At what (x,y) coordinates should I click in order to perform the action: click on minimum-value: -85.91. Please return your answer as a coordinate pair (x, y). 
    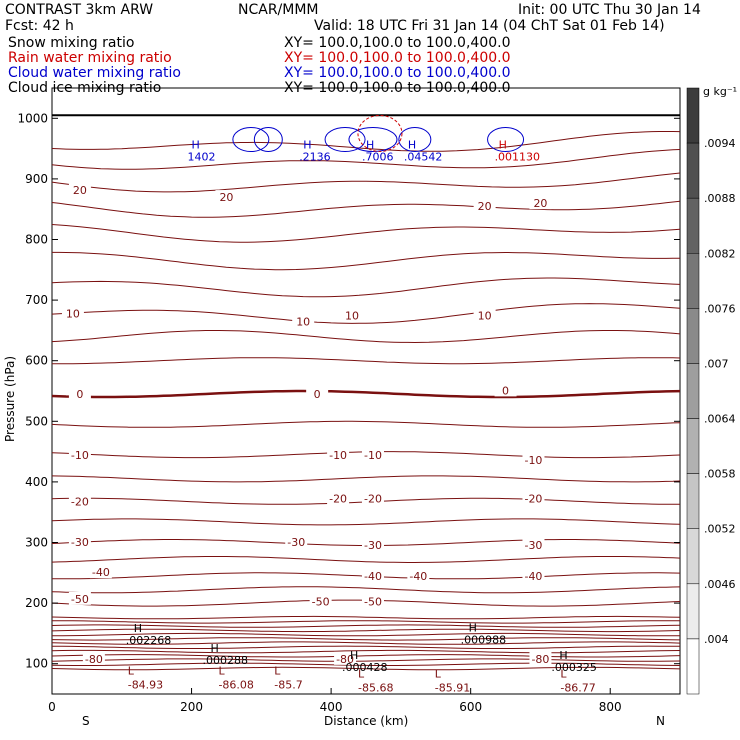
    Looking at the image, I should click on (452, 688).